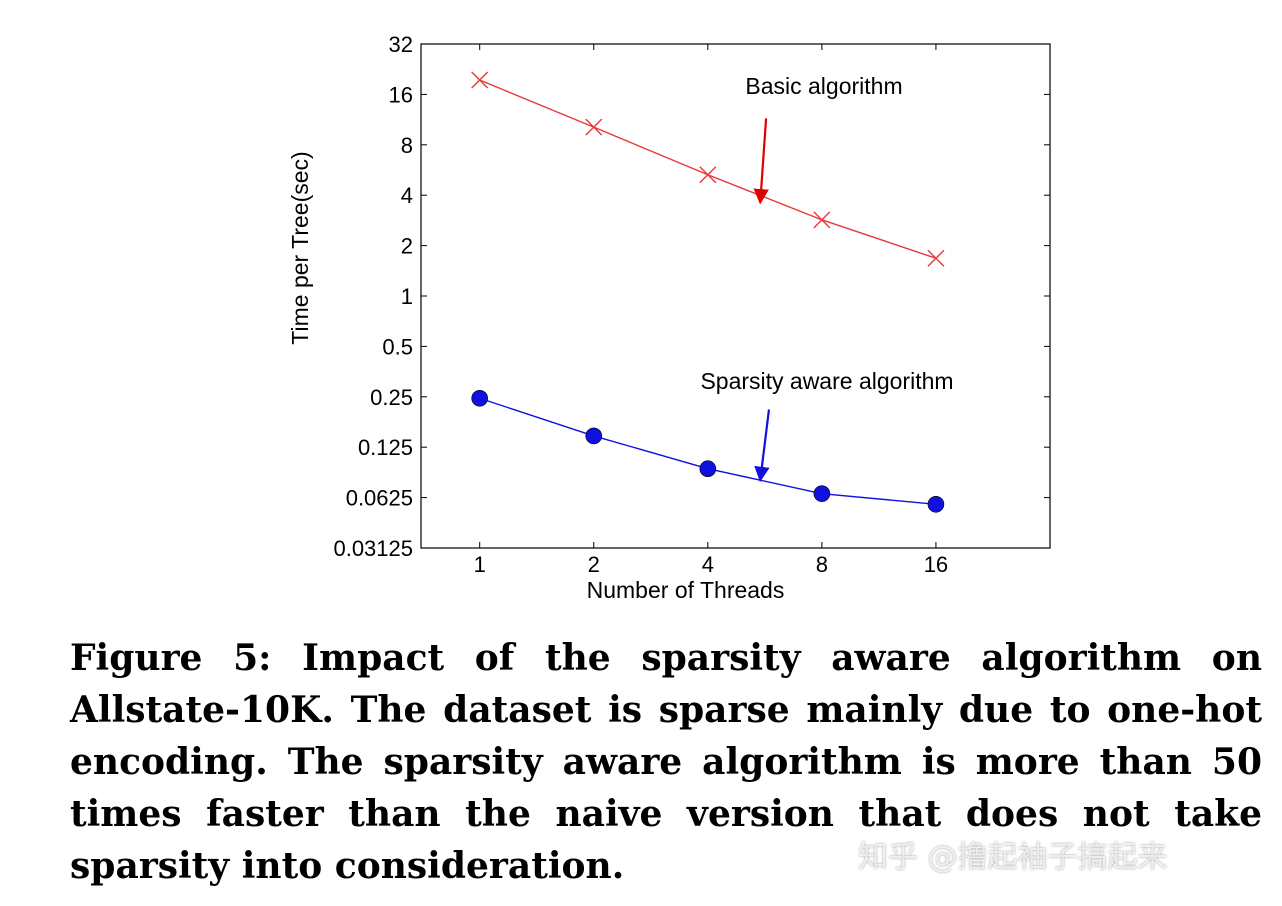  Describe the element at coordinates (407, 246) in the screenshot. I see `y-tick-label: 2` at that location.